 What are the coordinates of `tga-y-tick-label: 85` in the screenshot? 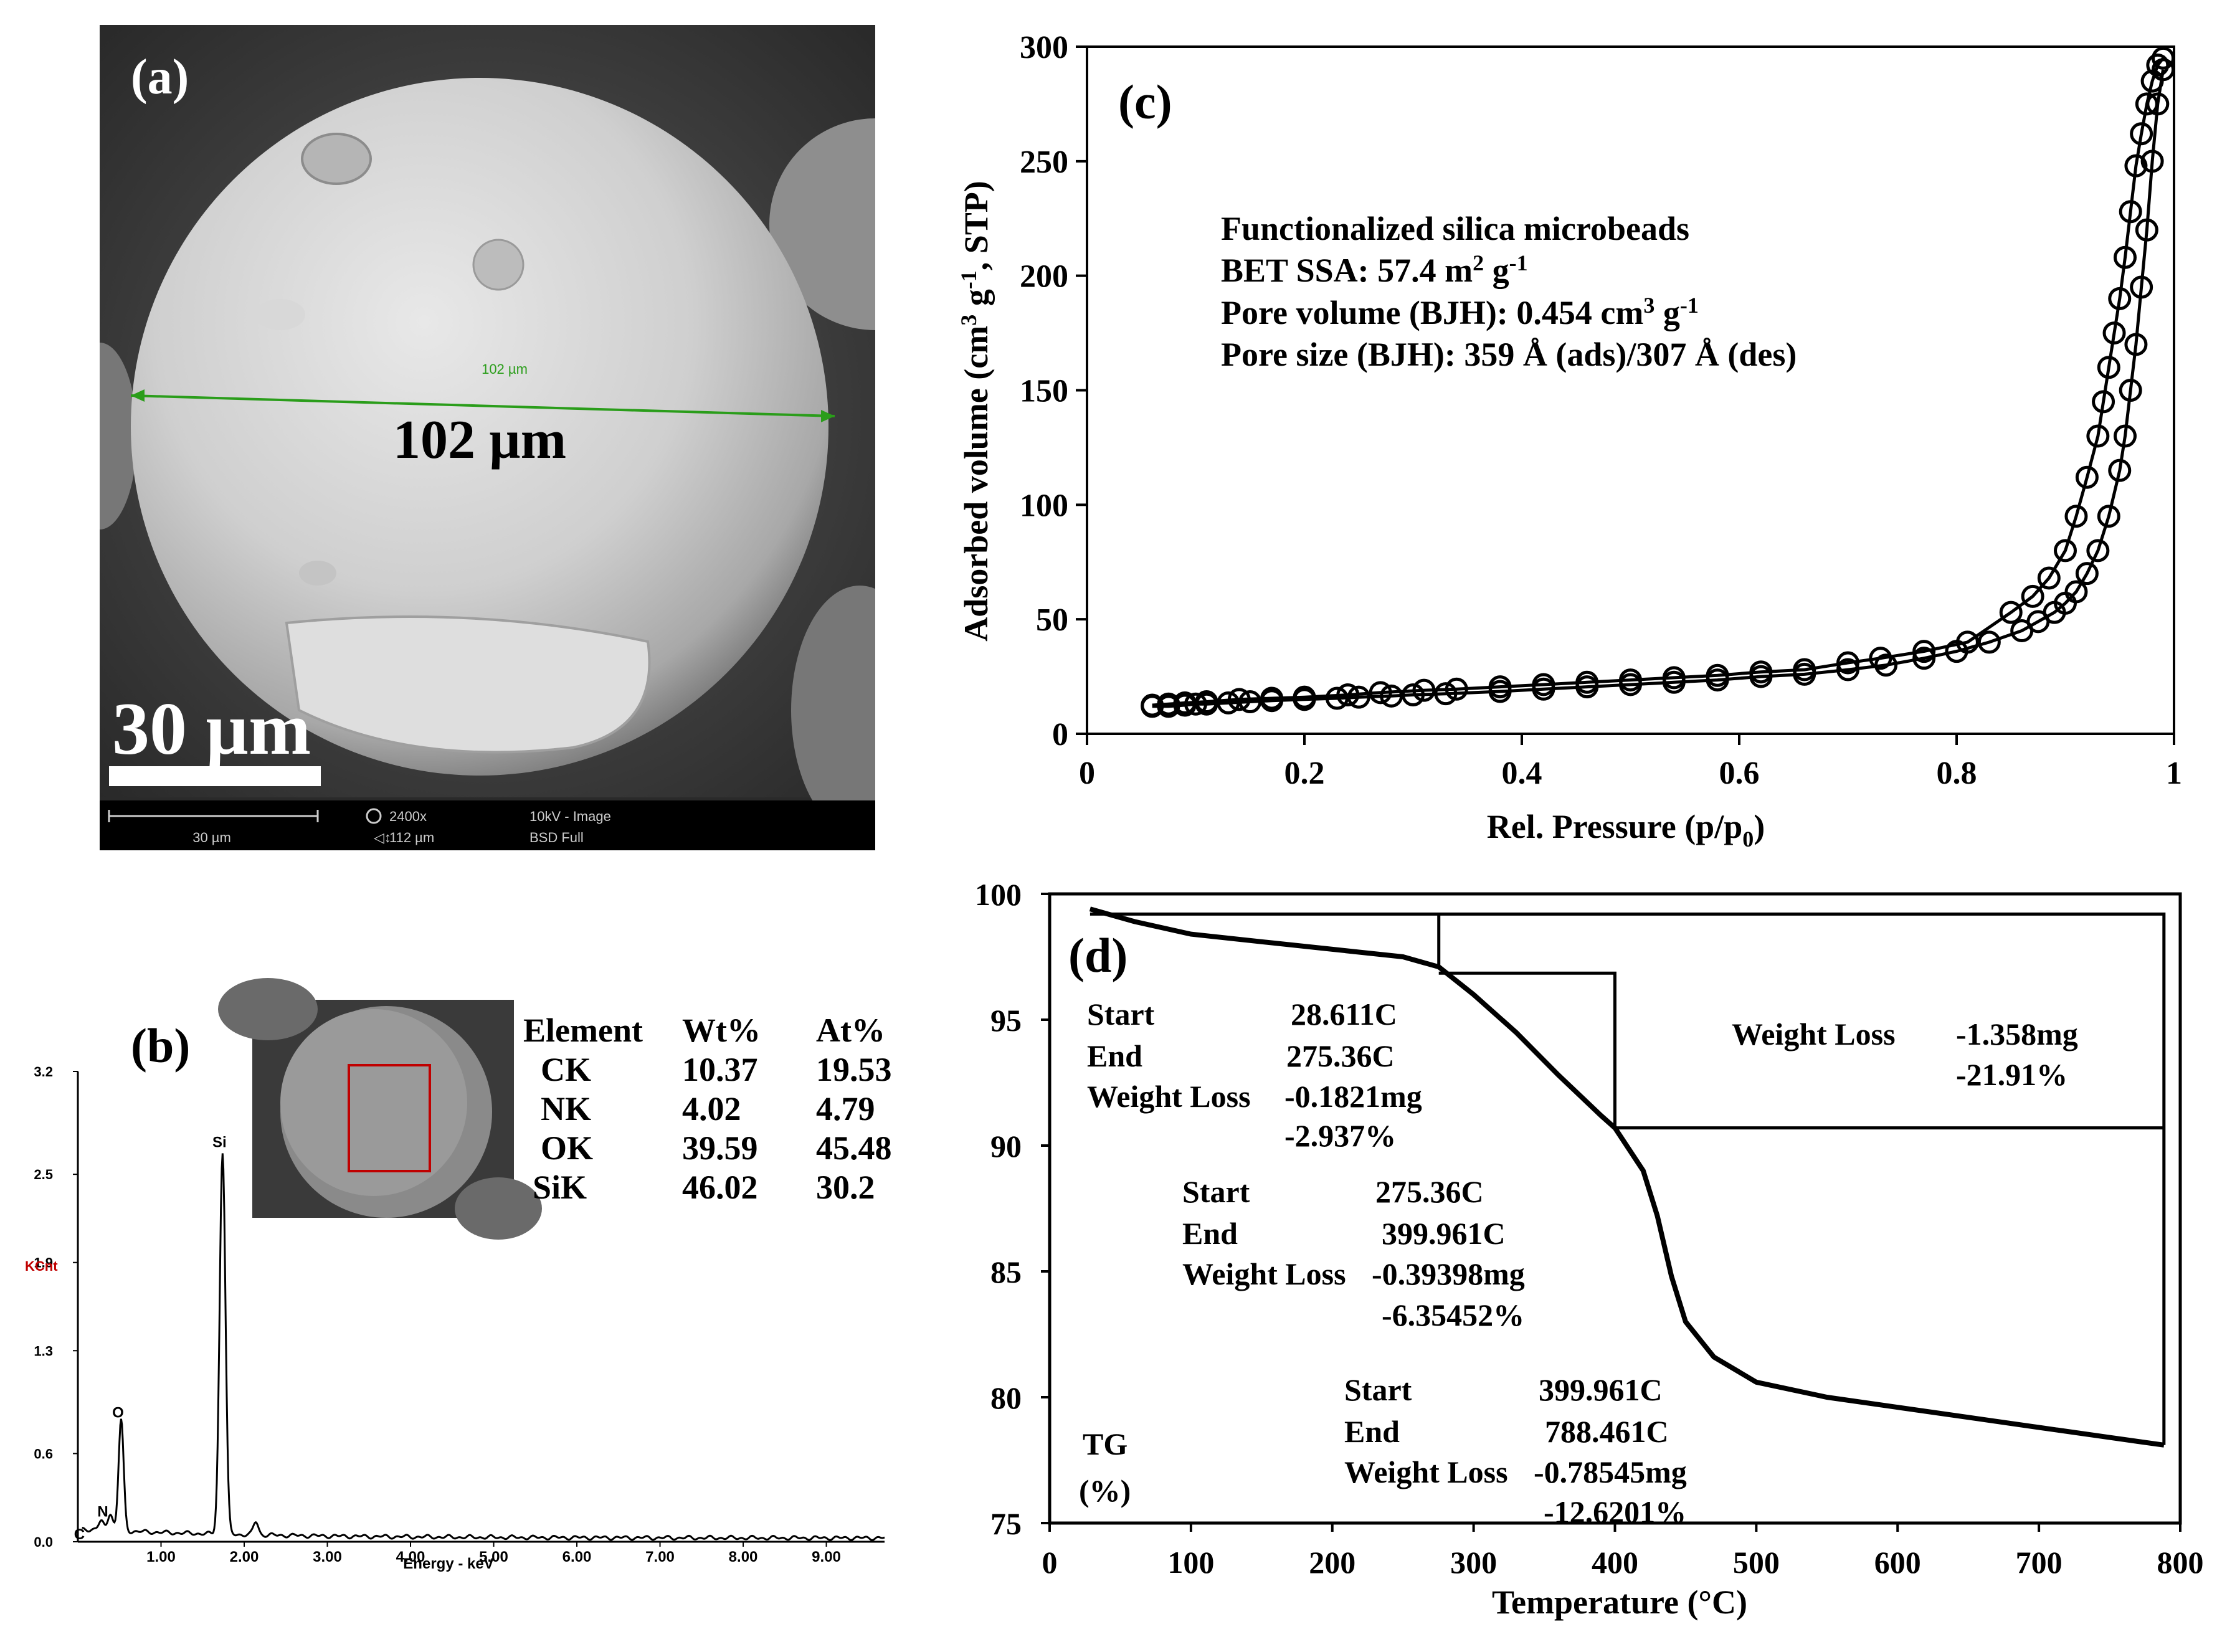 It's located at (1006, 1272).